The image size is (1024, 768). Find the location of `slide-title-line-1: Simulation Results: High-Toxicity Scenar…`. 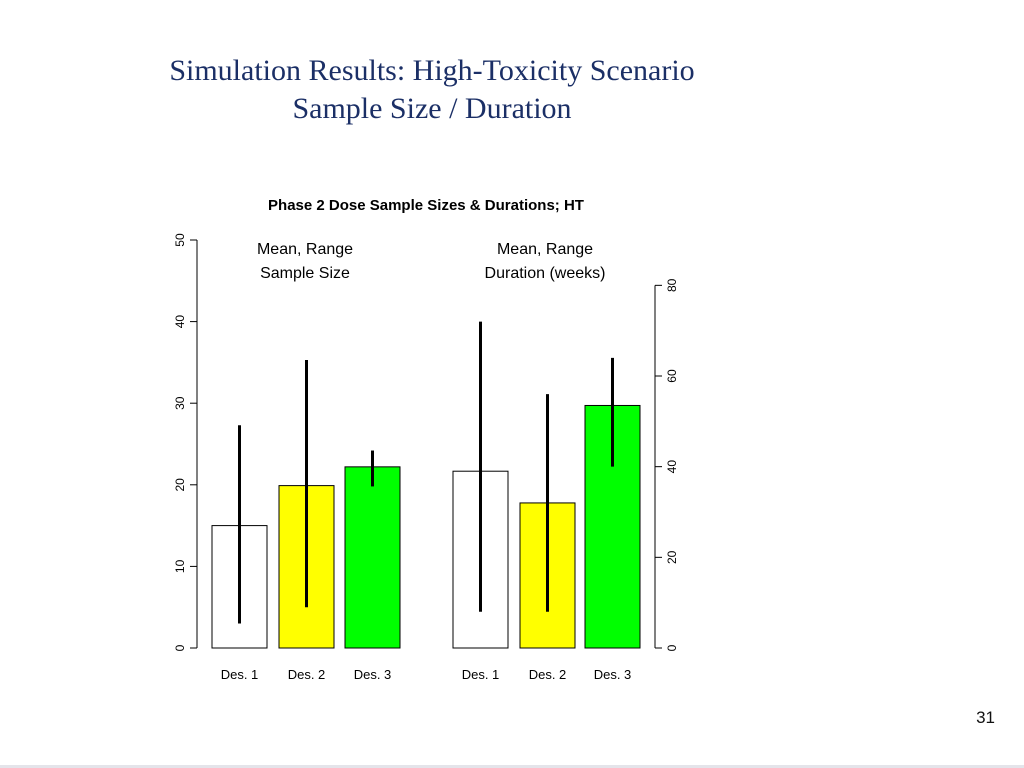

slide-title-line-1: Simulation Results: High-Toxicity Scenar… is located at coordinates (432, 70).